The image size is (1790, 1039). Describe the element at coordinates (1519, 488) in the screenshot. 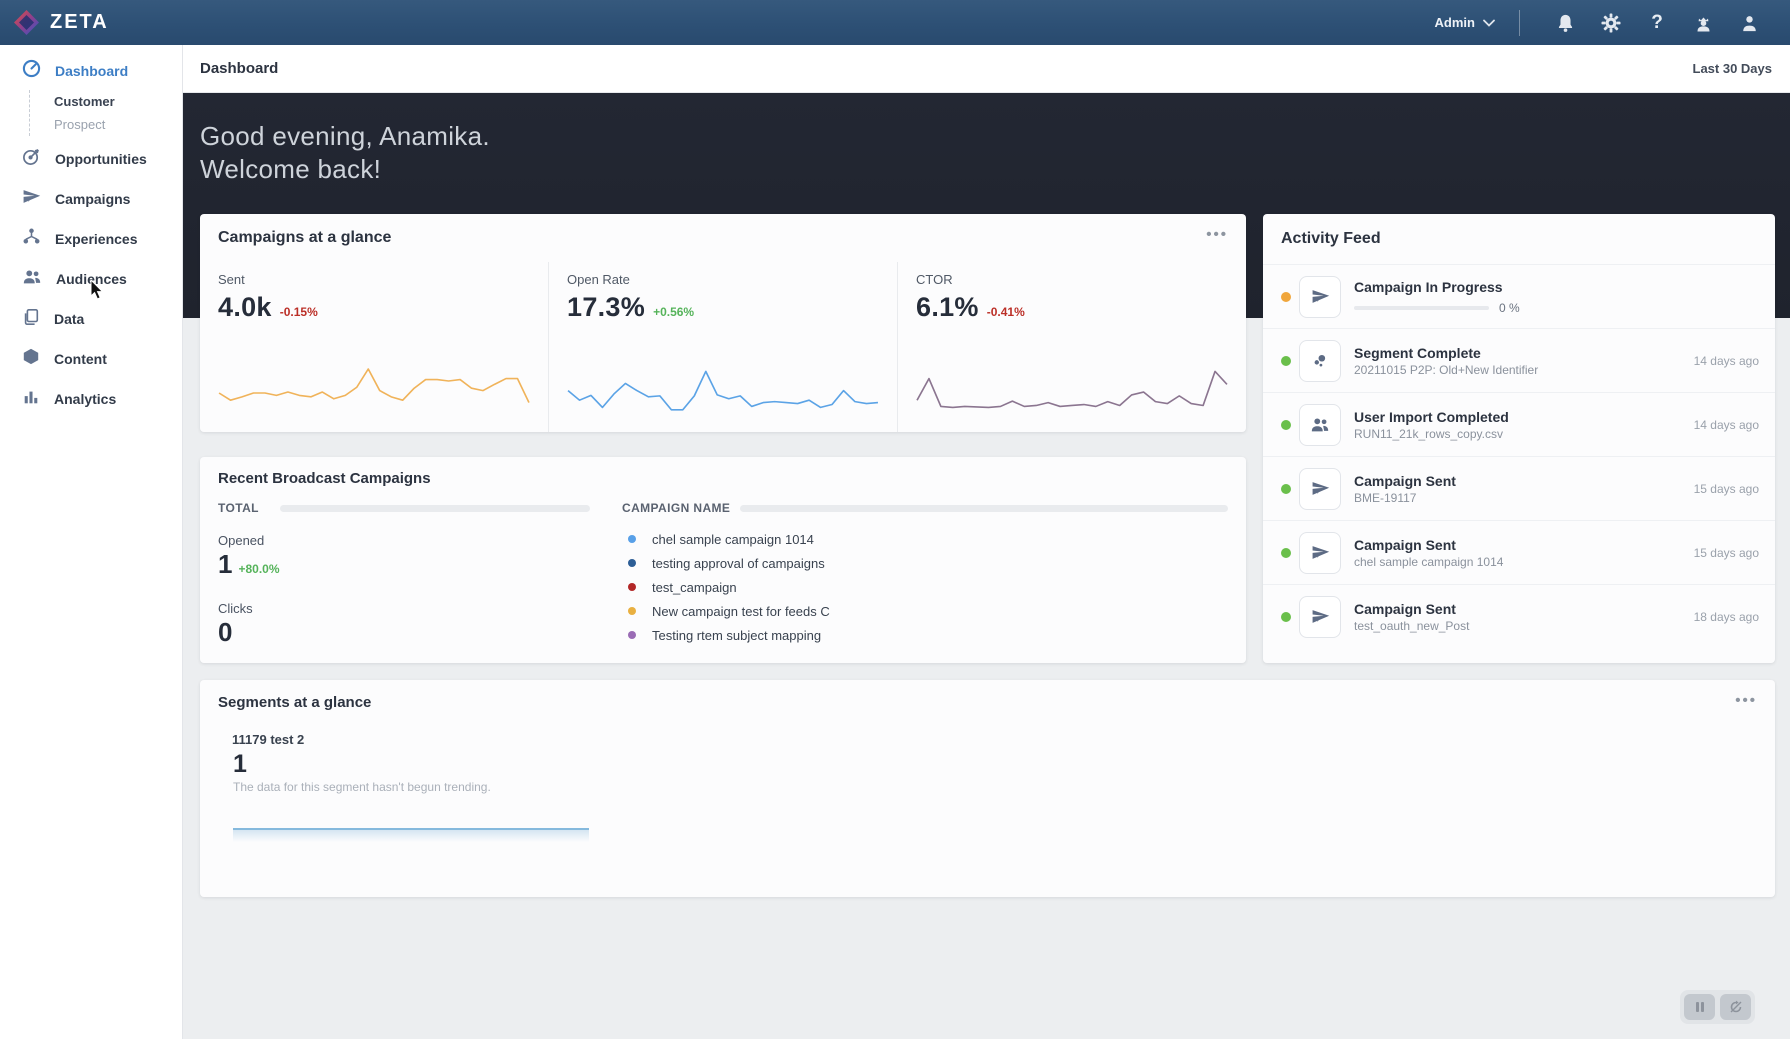

I see `activity-feed-item: Campaign Sent BME-19117 15 days ago` at that location.